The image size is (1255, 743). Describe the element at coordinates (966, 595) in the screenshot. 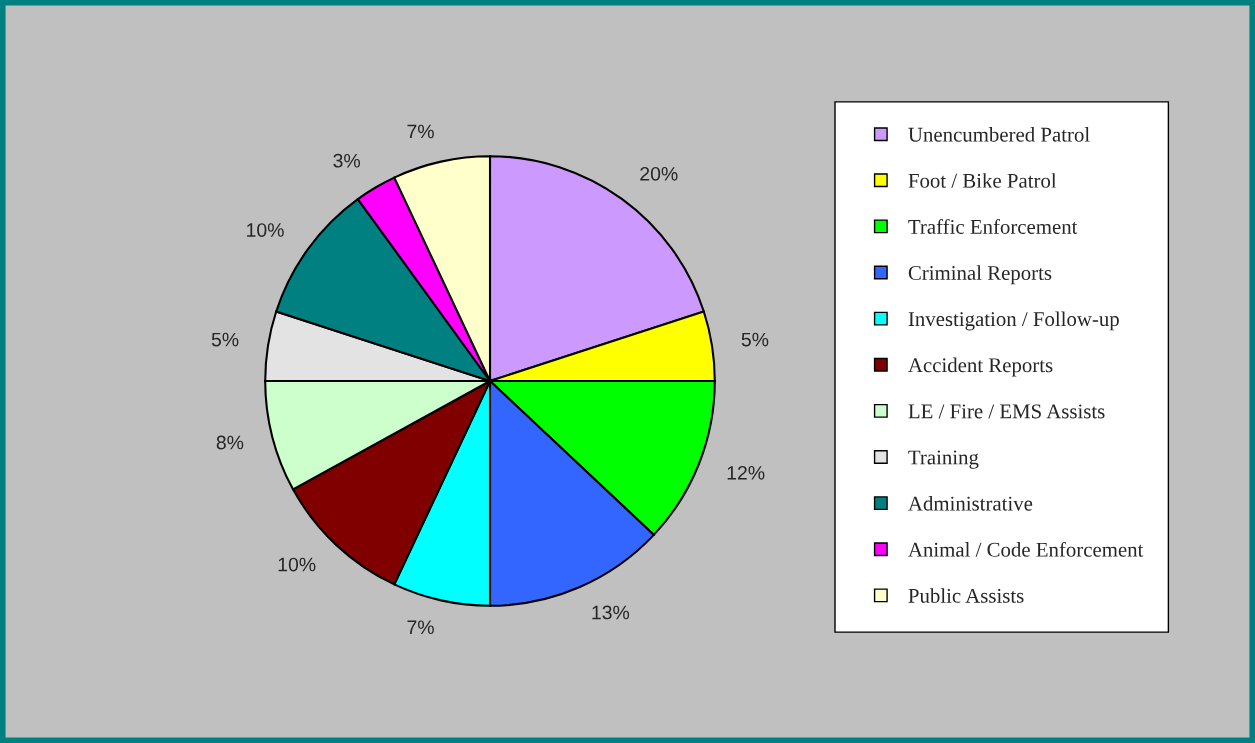

I see `legend-label: Public Assists` at that location.